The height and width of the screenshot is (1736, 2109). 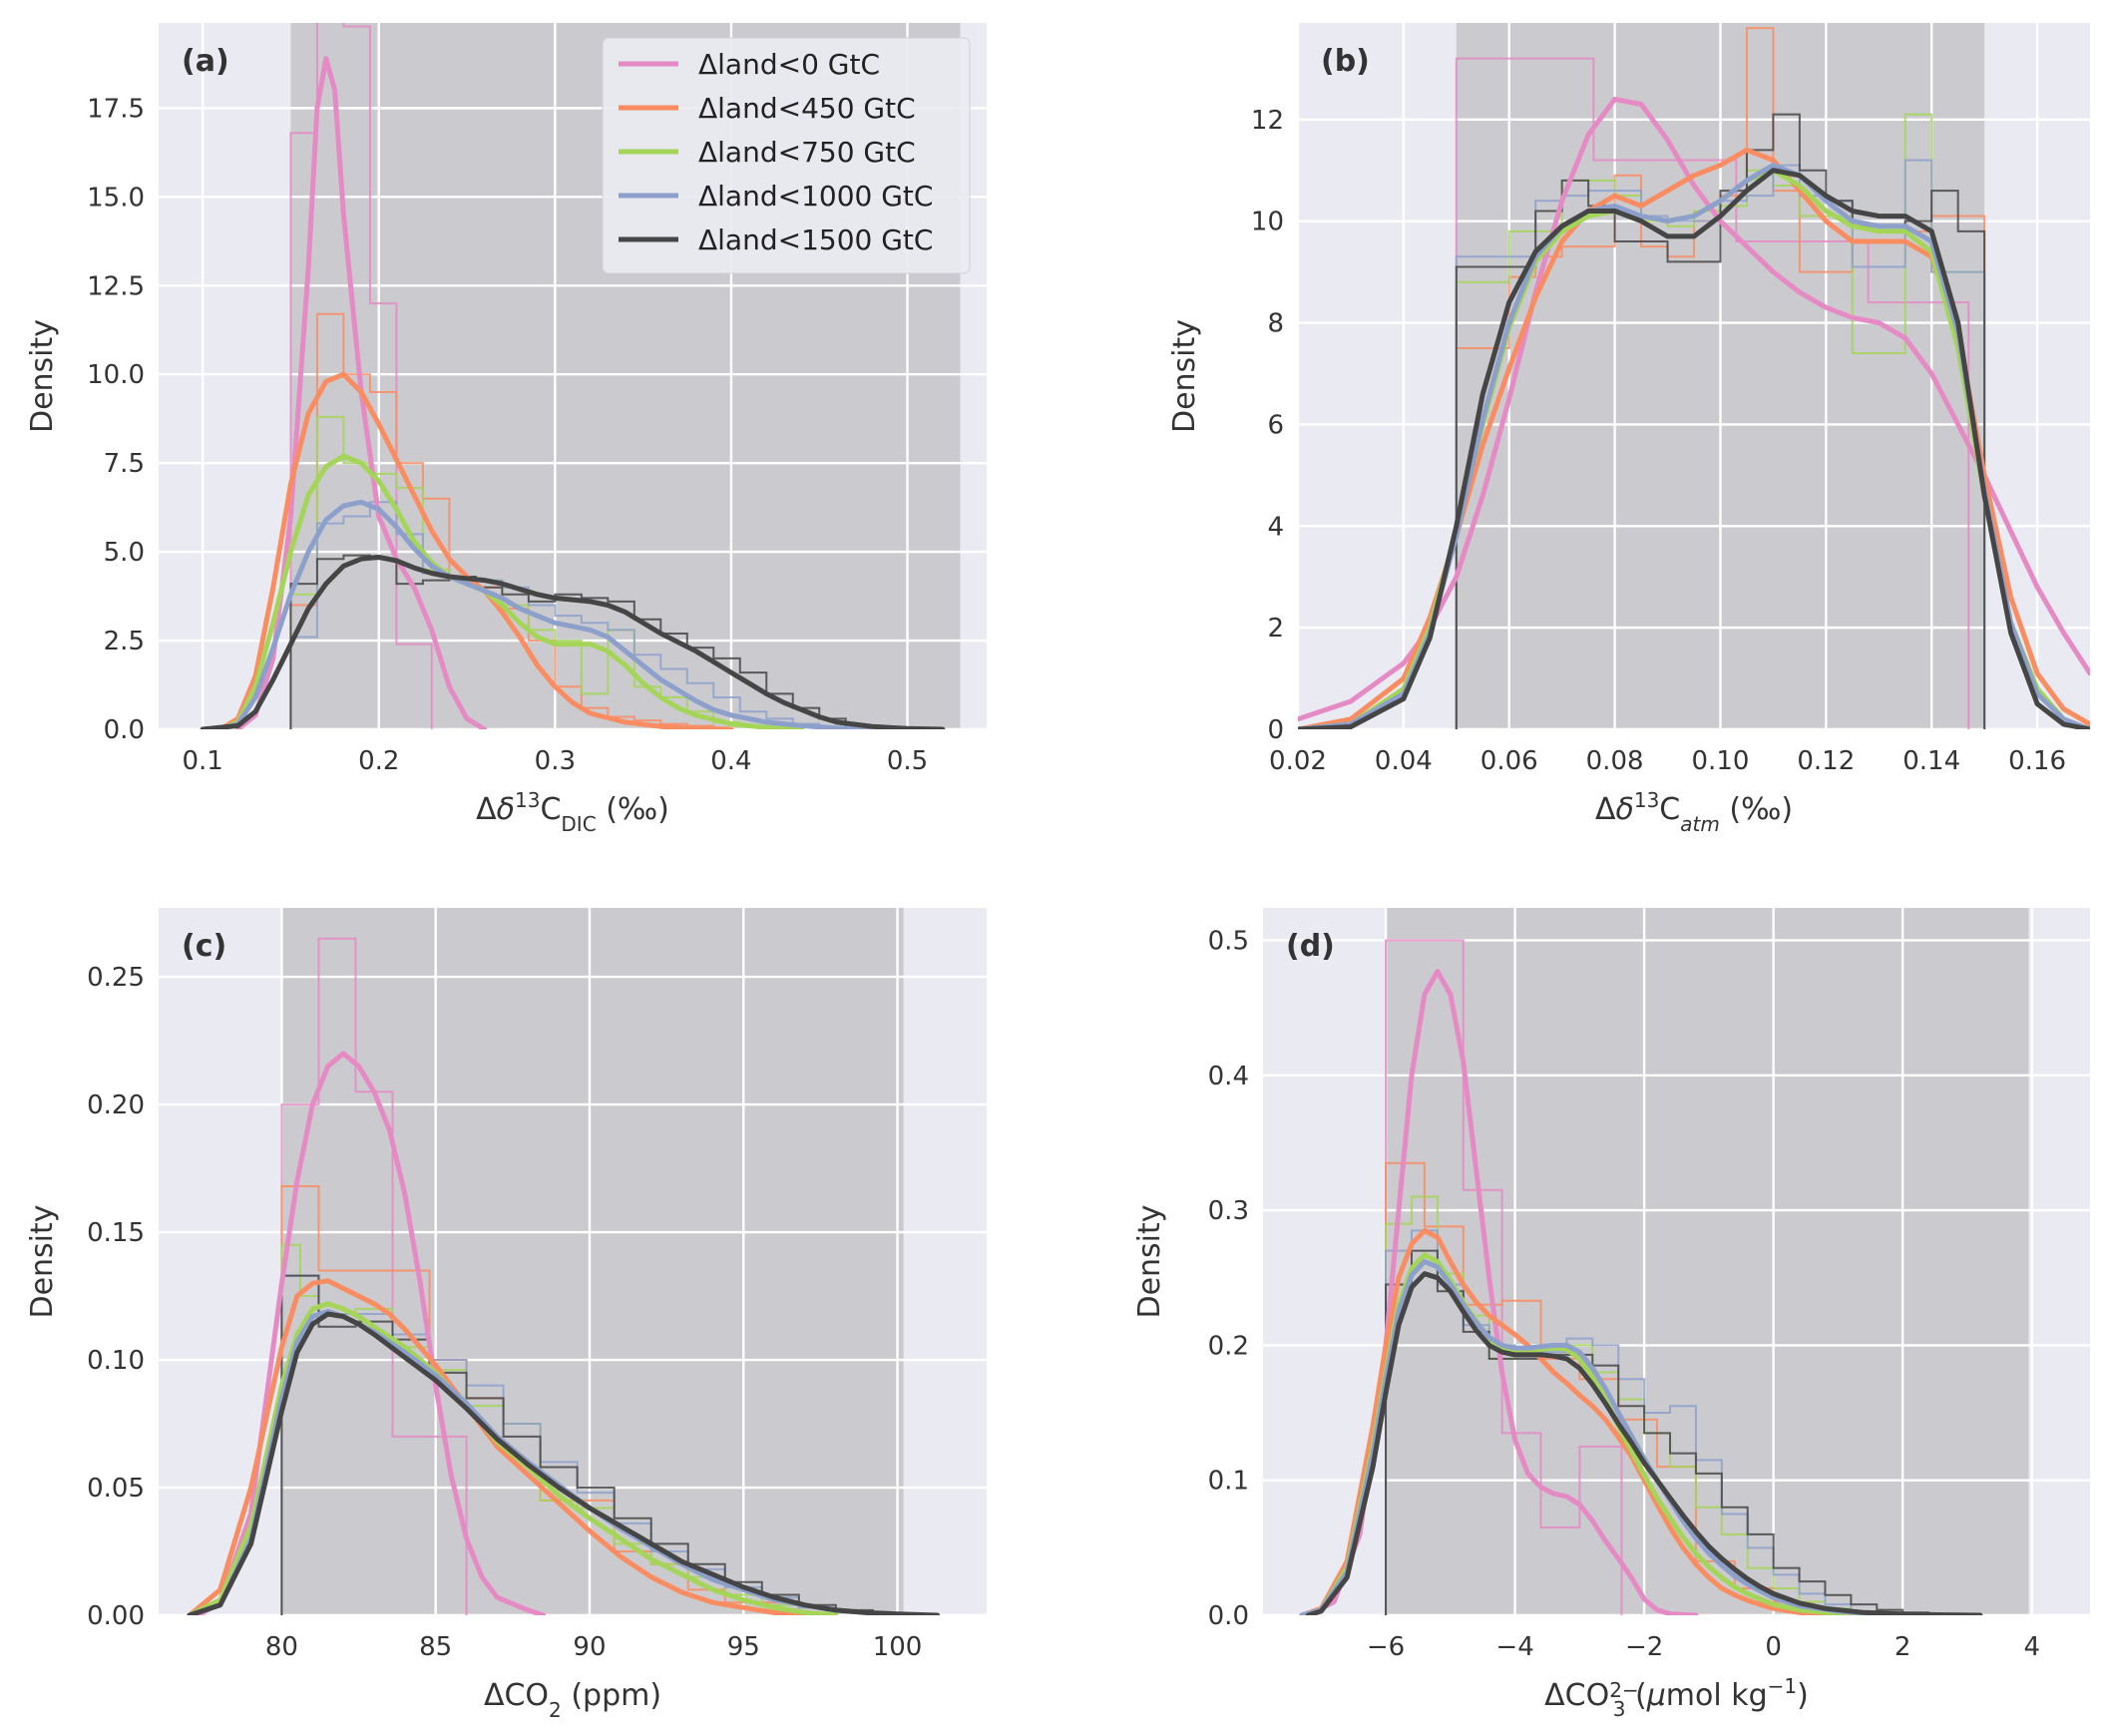 I want to click on x-axis-label-part: mol kg, so click(x=1717, y=1695).